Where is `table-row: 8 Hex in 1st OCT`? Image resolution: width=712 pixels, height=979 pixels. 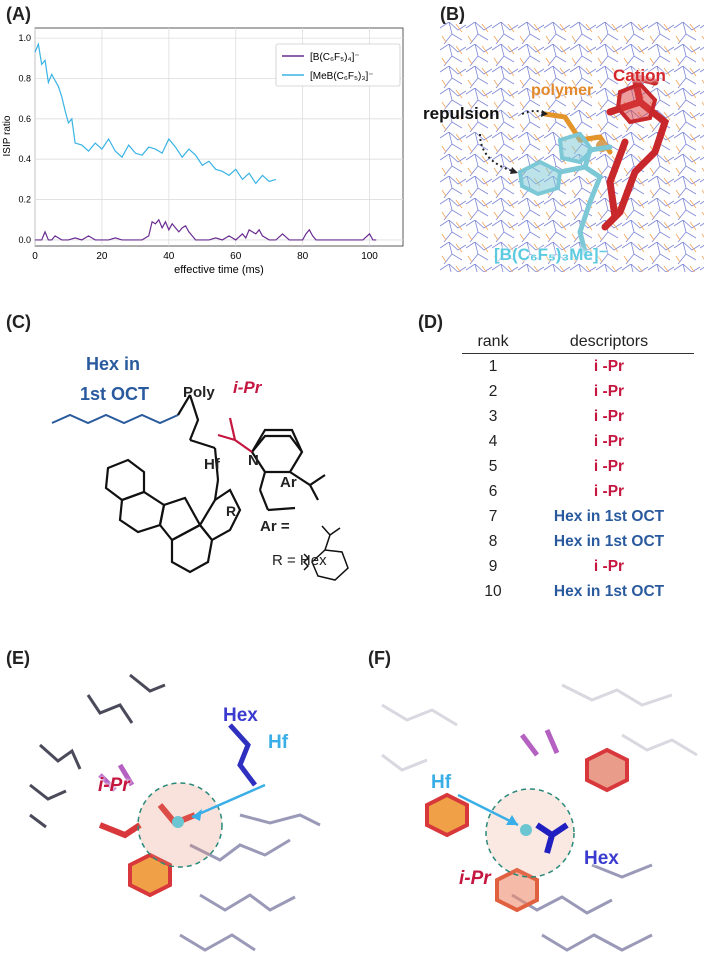 table-row: 8 Hex in 1st OCT is located at coordinates (578, 542).